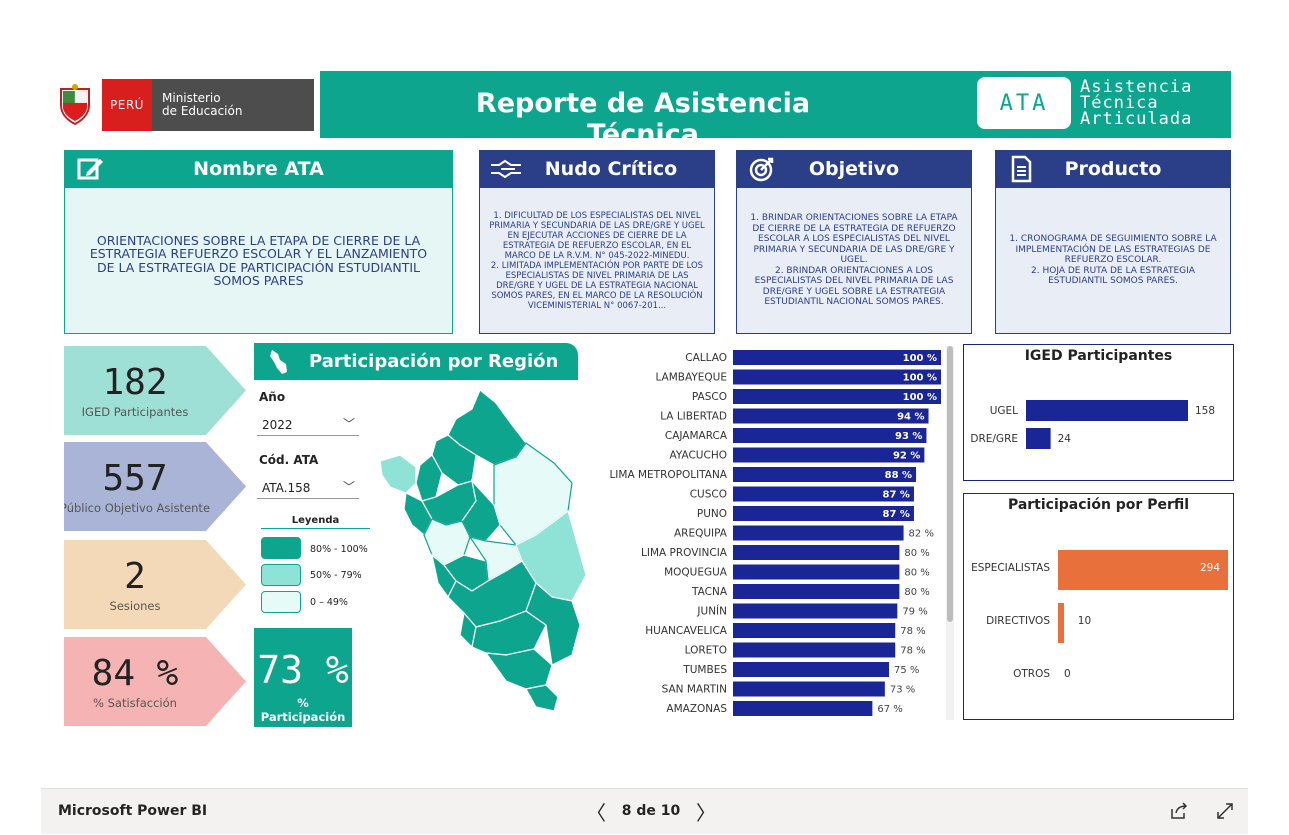 The width and height of the screenshot is (1289, 835). Describe the element at coordinates (127, 105) in the screenshot. I see `logo-country: PERÚ` at that location.